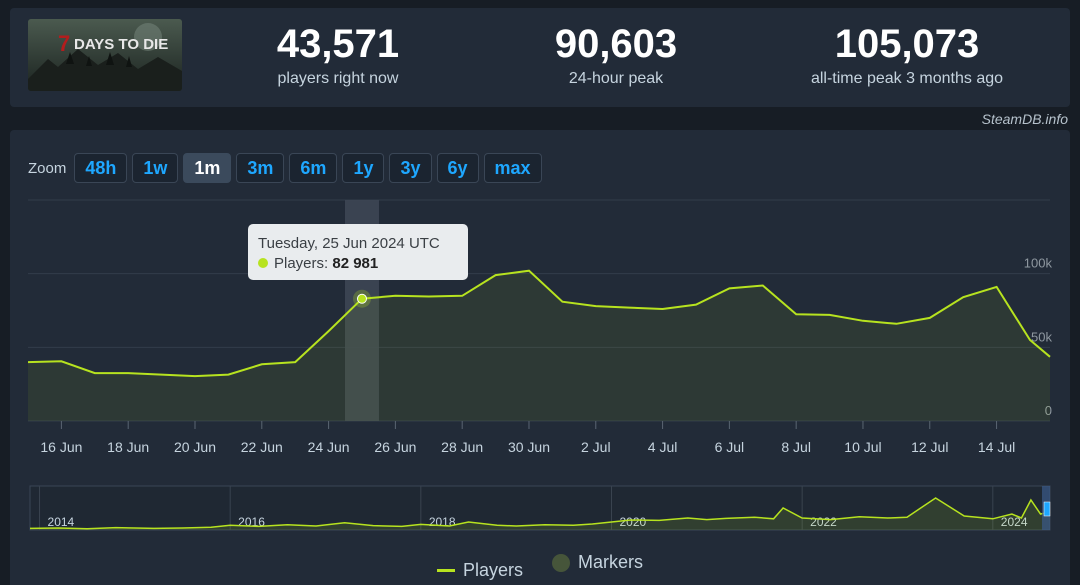 The width and height of the screenshot is (1080, 585). I want to click on x-tick-label: 24 Jun, so click(329, 447).